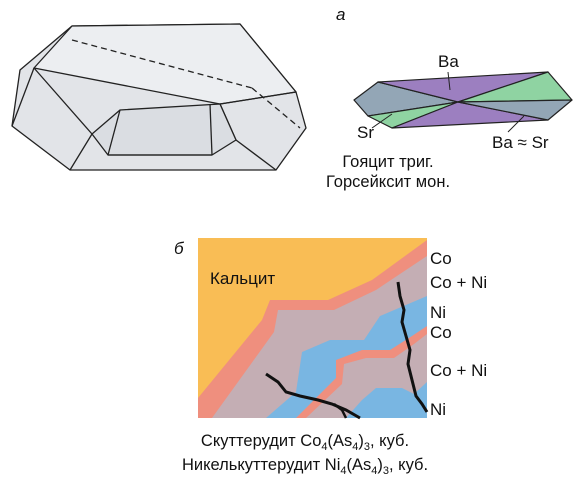 The image size is (575, 481). I want to click on panel-b-caption-line2: Никелькуттерудит Ni4(As4)3, куб., so click(305, 466).